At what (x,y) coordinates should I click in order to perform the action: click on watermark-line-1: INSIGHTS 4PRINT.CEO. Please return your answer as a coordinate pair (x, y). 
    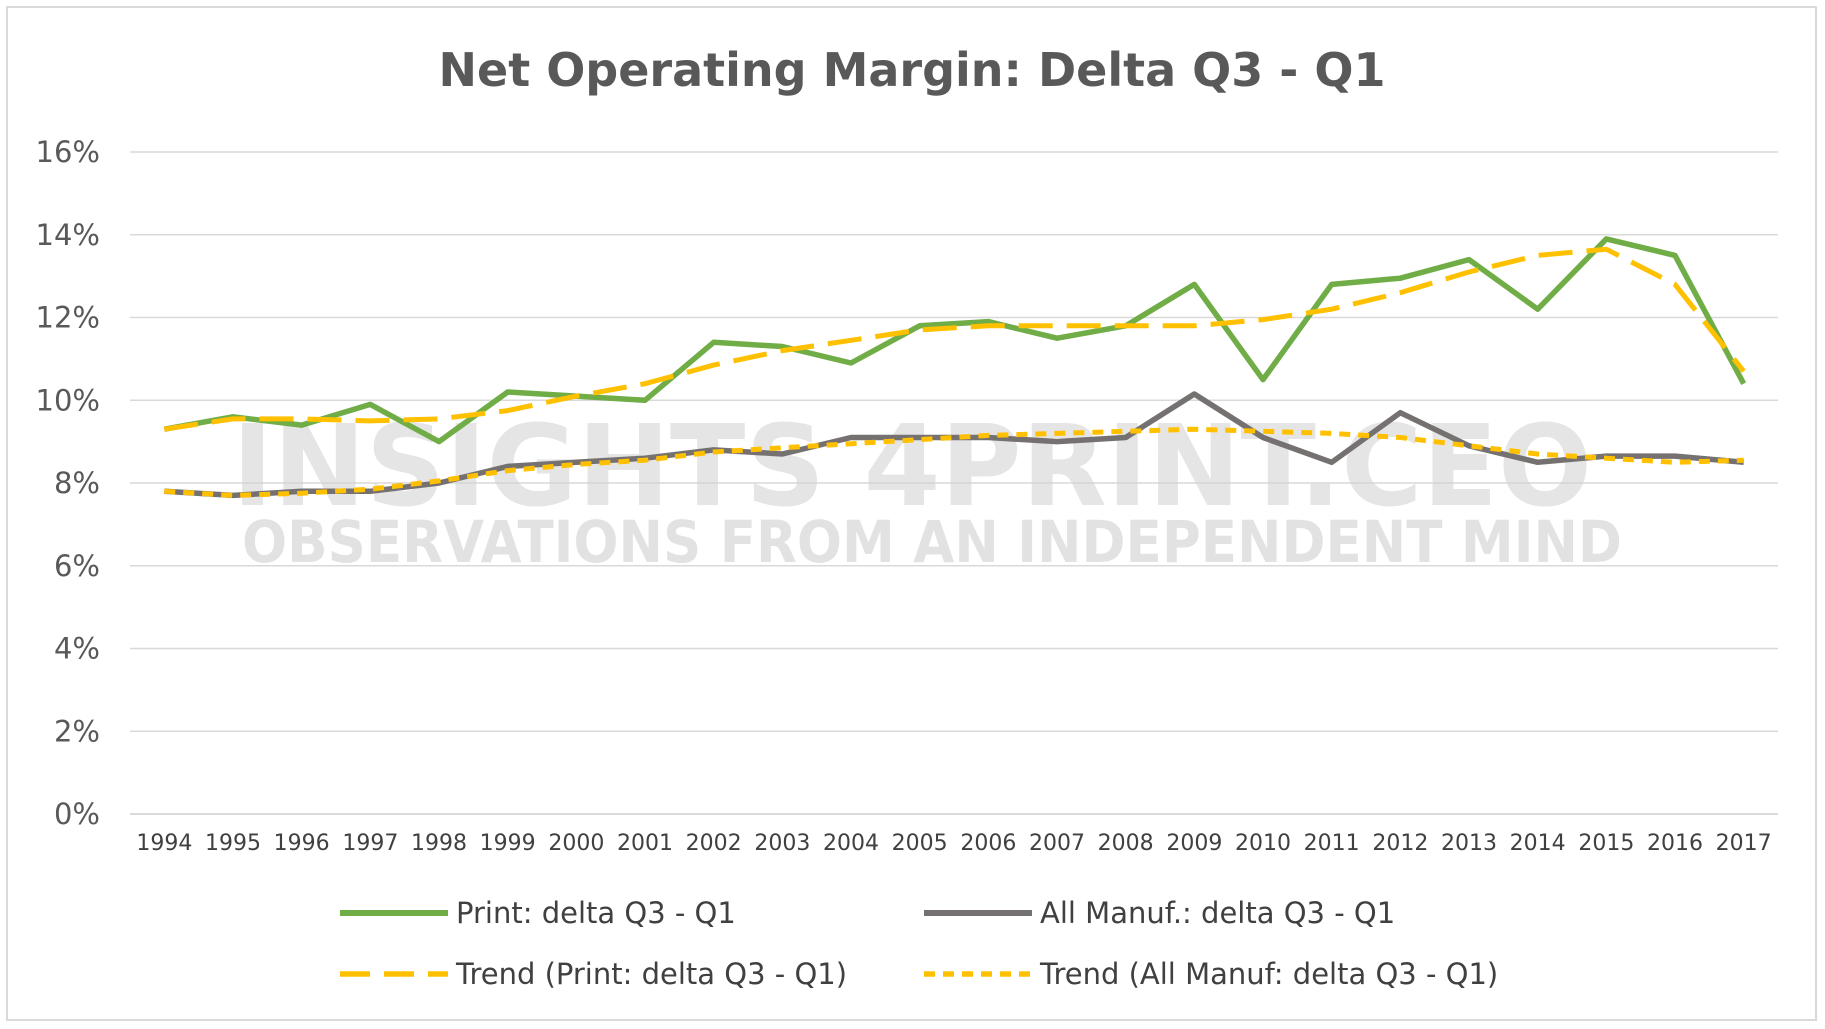
    Looking at the image, I should click on (912, 467).